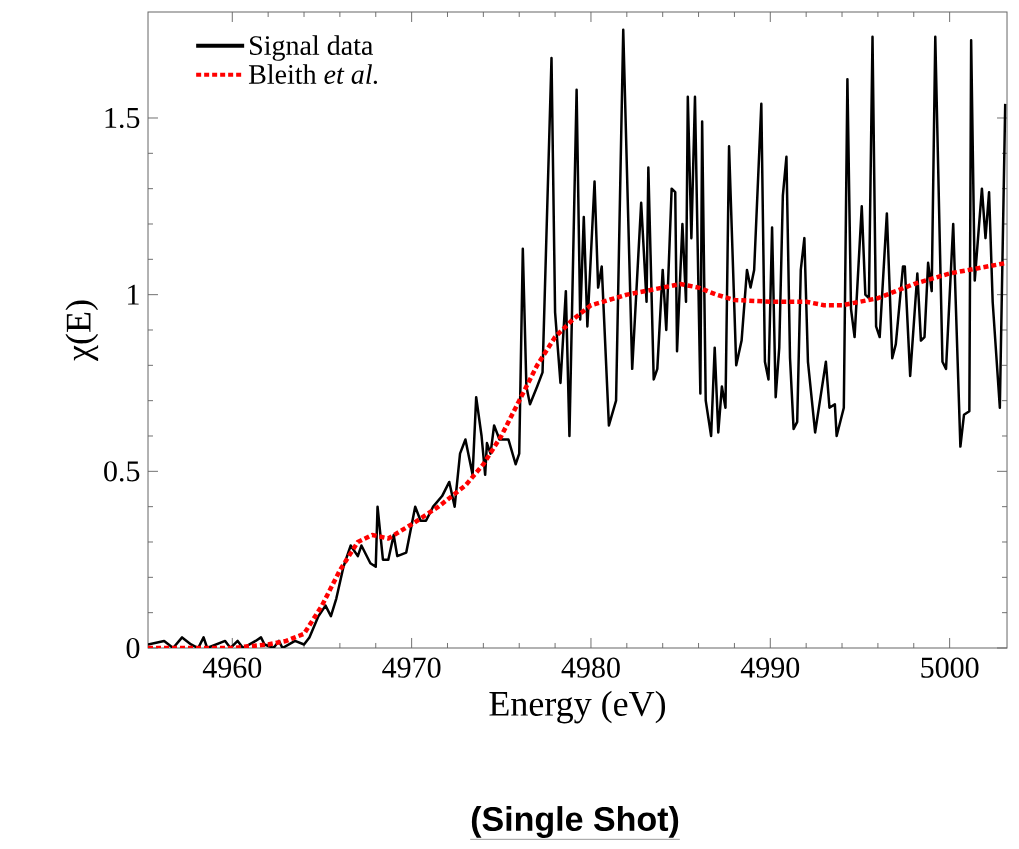  I want to click on legend-label: Bleith et al., so click(313, 74).